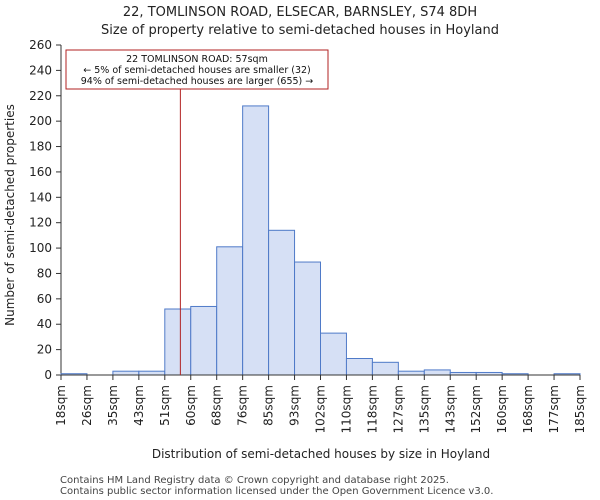 The width and height of the screenshot is (600, 500). Describe the element at coordinates (359, 367) in the screenshot. I see `bar-110sqm` at that location.